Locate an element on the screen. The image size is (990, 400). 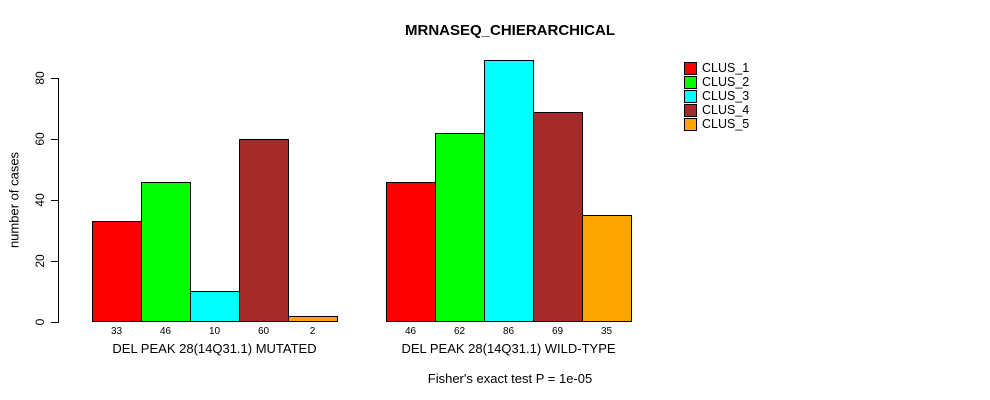
y-axis-tick-label: 0 is located at coordinates (40, 322).